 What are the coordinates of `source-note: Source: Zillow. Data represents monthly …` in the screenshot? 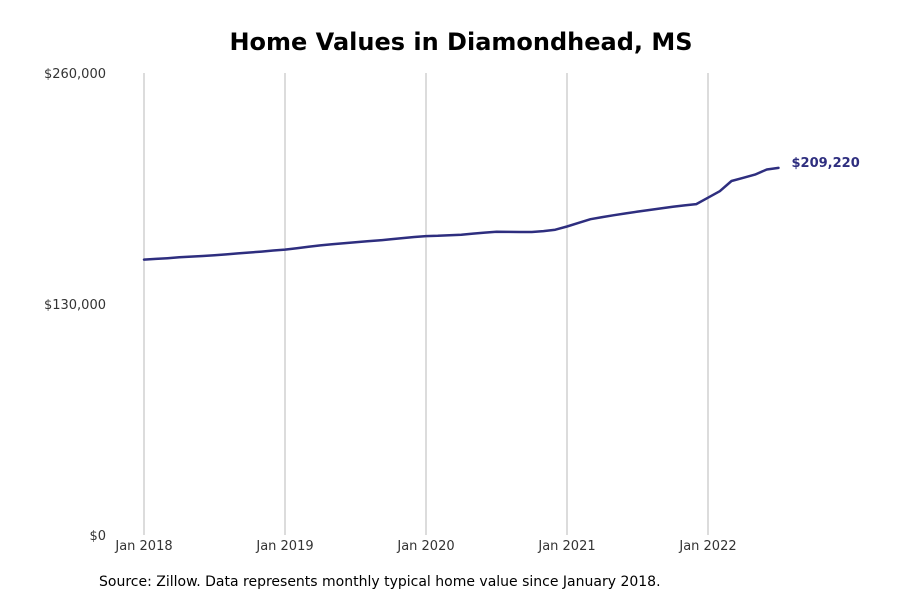 It's located at (380, 582).